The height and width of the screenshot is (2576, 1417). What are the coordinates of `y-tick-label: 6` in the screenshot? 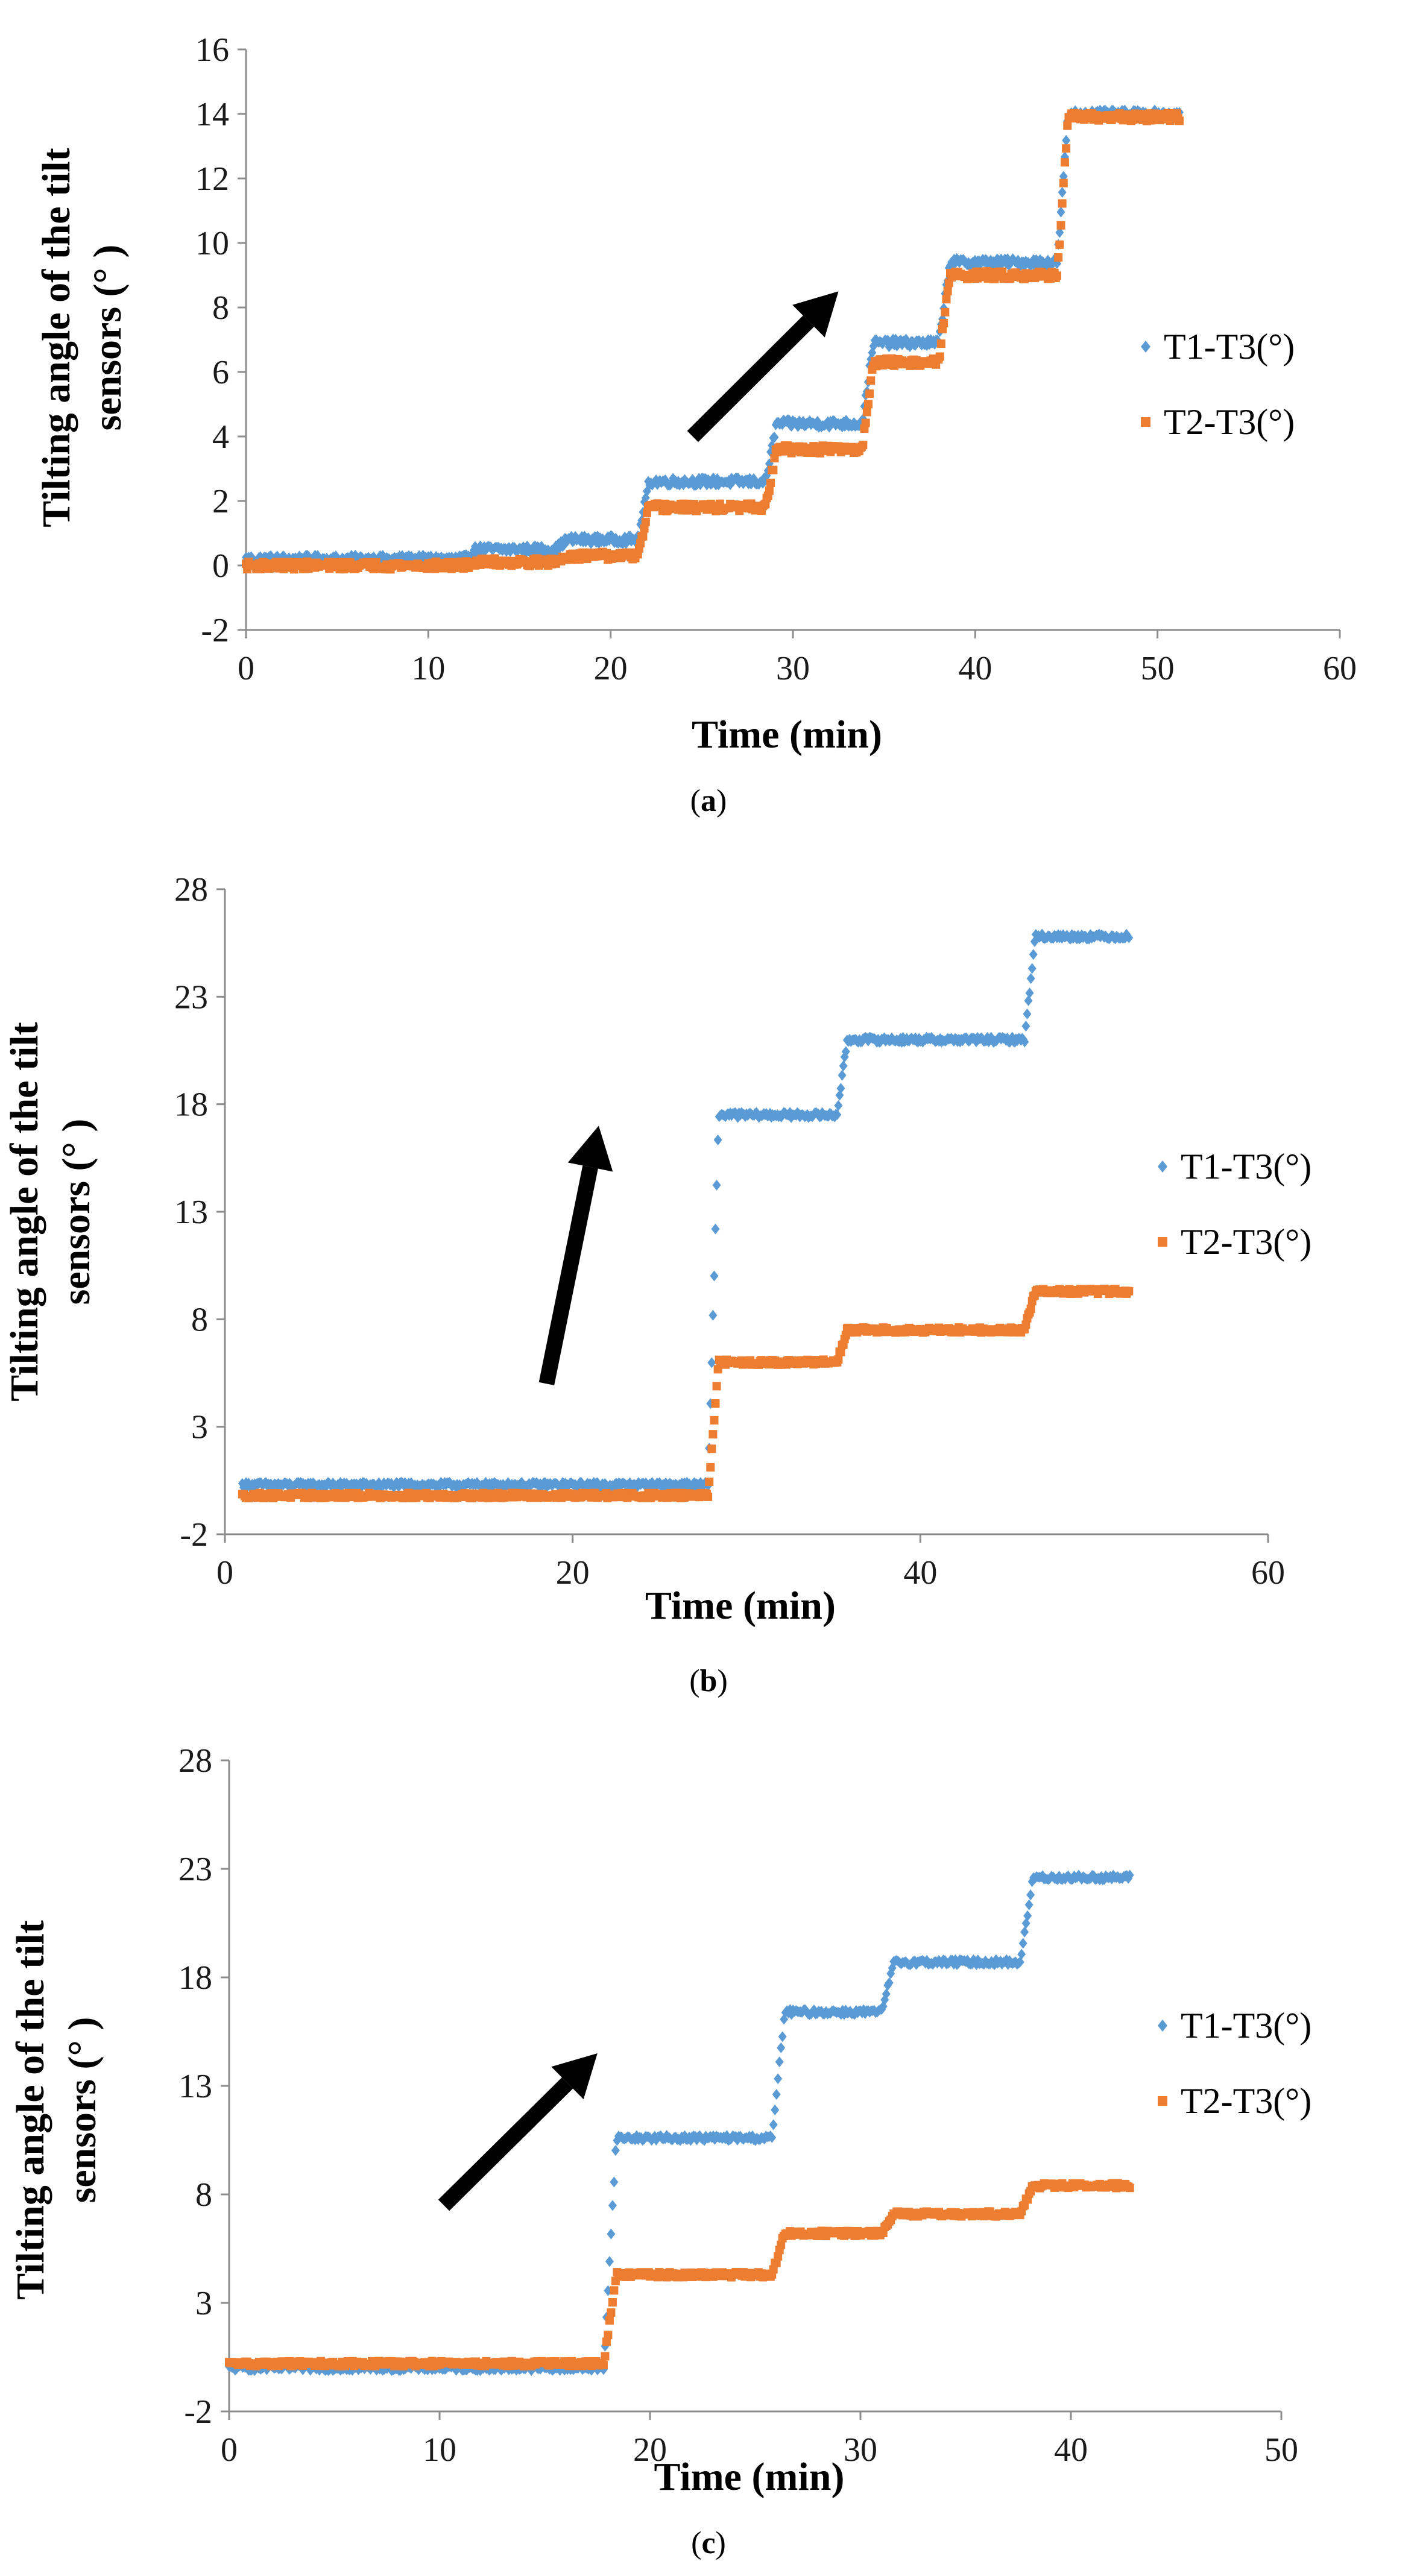 It's located at (220, 372).